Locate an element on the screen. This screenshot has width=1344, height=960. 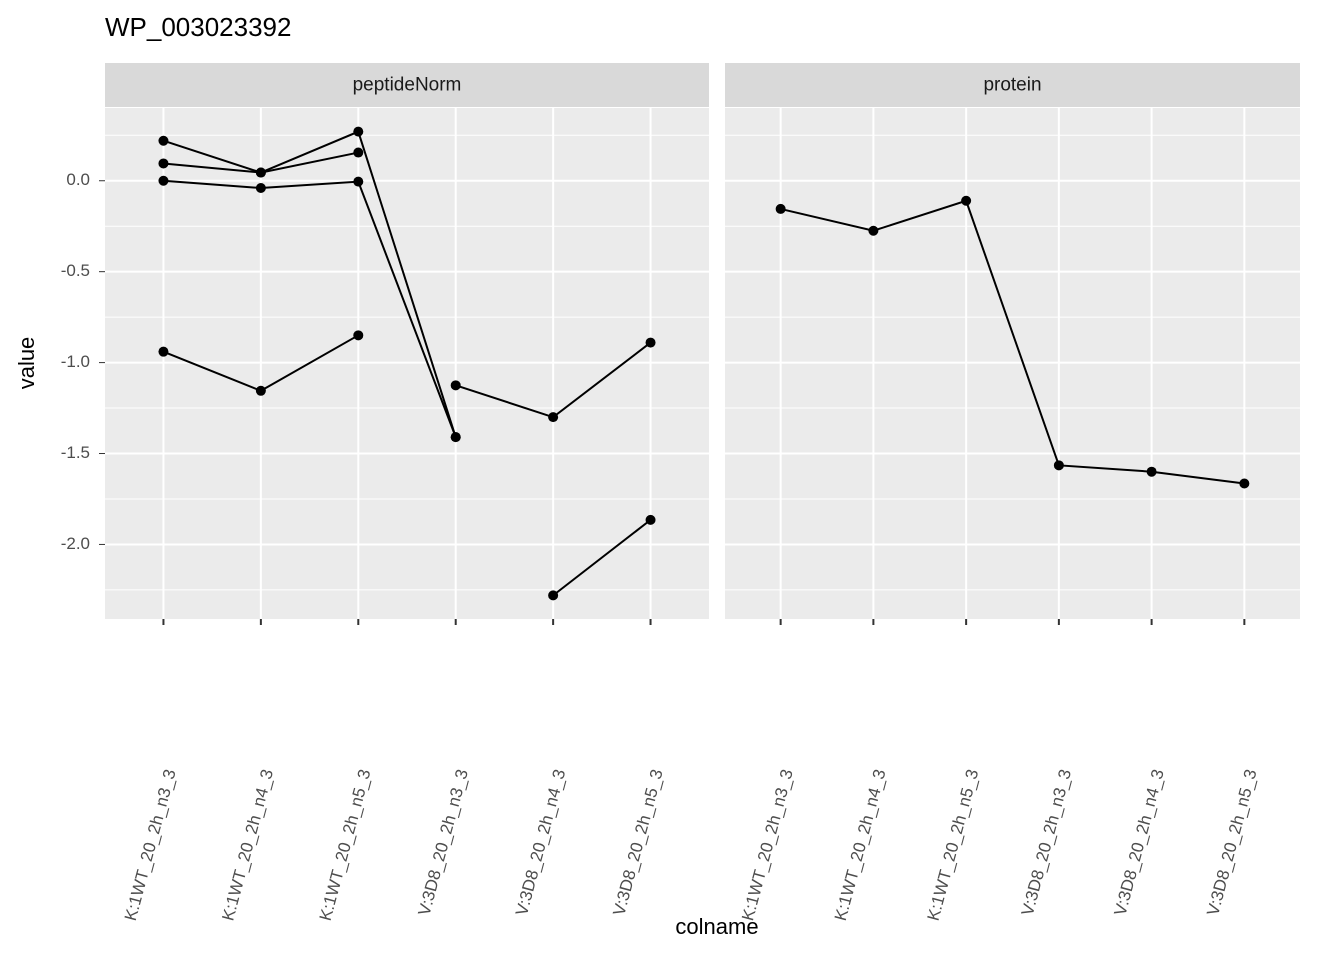
y-tick-label: -0.5 is located at coordinates (75, 270).